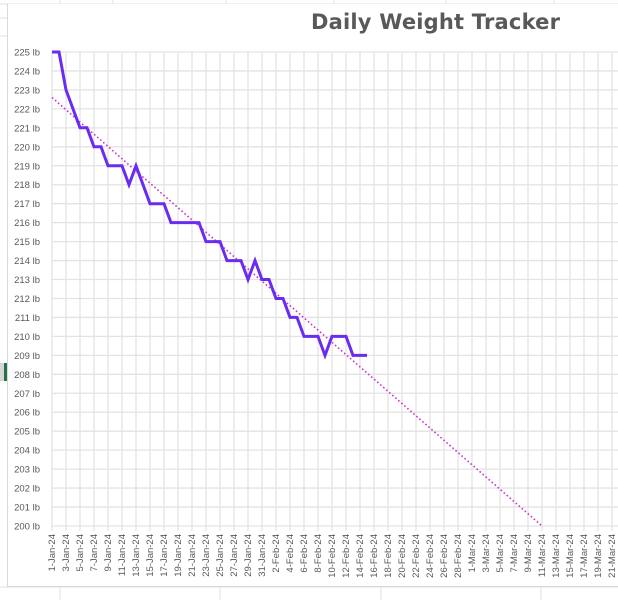  What do you see at coordinates (612, 556) in the screenshot?
I see `x-tick-label: 21-Mar-24` at bounding box center [612, 556].